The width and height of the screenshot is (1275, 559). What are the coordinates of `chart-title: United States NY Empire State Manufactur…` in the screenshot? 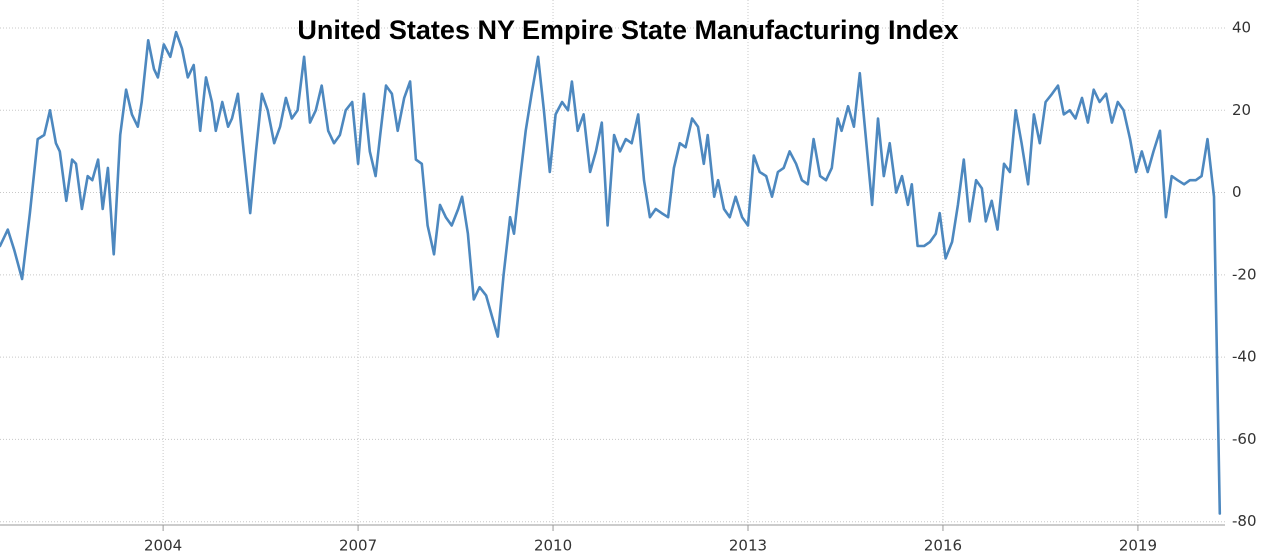 It's located at (627, 30).